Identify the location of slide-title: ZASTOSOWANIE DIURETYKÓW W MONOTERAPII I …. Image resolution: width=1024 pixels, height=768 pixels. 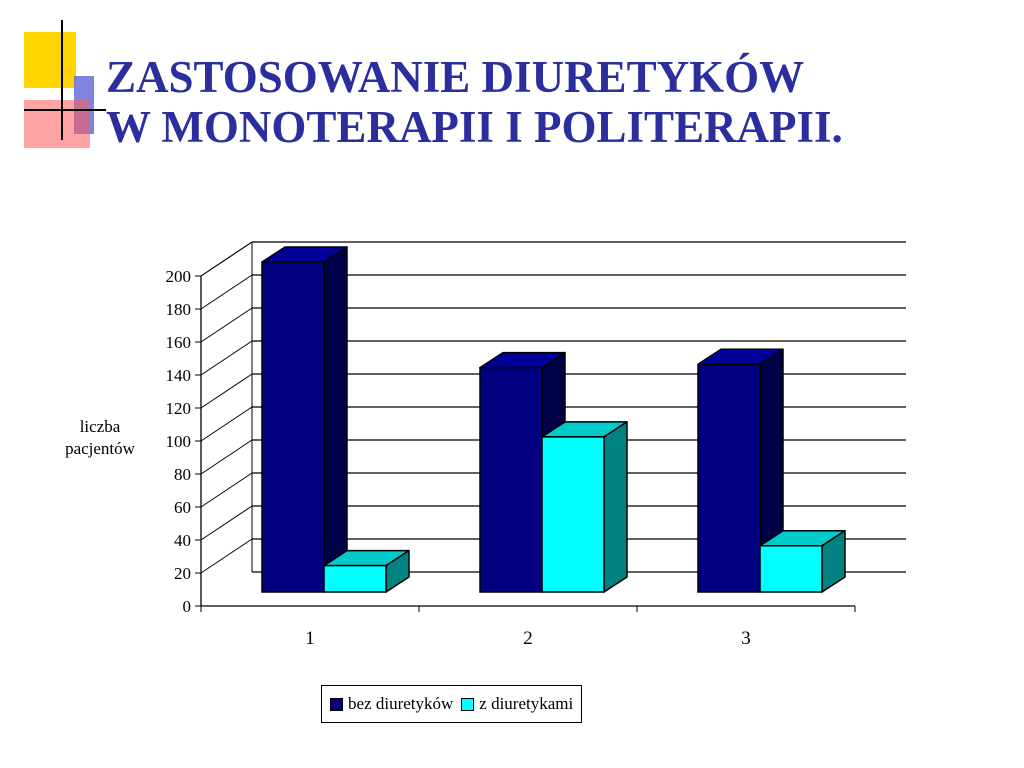
(474, 102).